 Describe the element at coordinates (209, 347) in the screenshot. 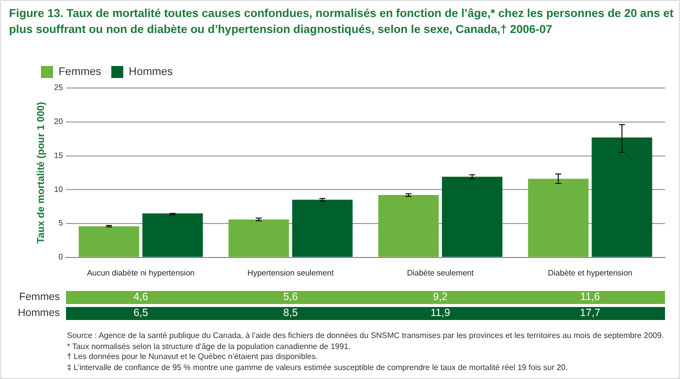

I see `text: * Taux normalisés selon la structure d’âge de la population canadienne de 1991.` at that location.